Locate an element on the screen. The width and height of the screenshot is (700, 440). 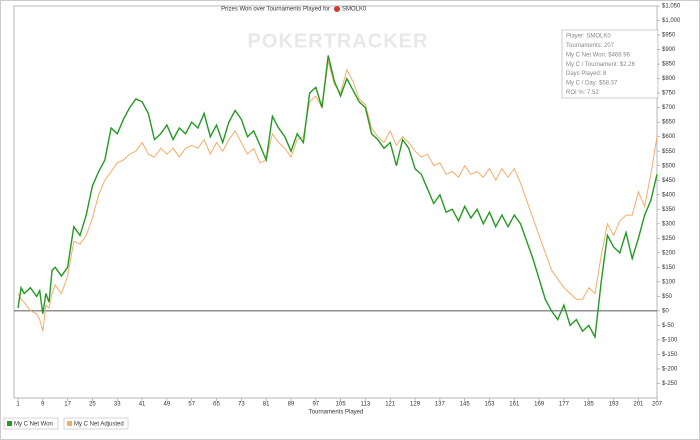
x-tick-label: 9 is located at coordinates (43, 405).